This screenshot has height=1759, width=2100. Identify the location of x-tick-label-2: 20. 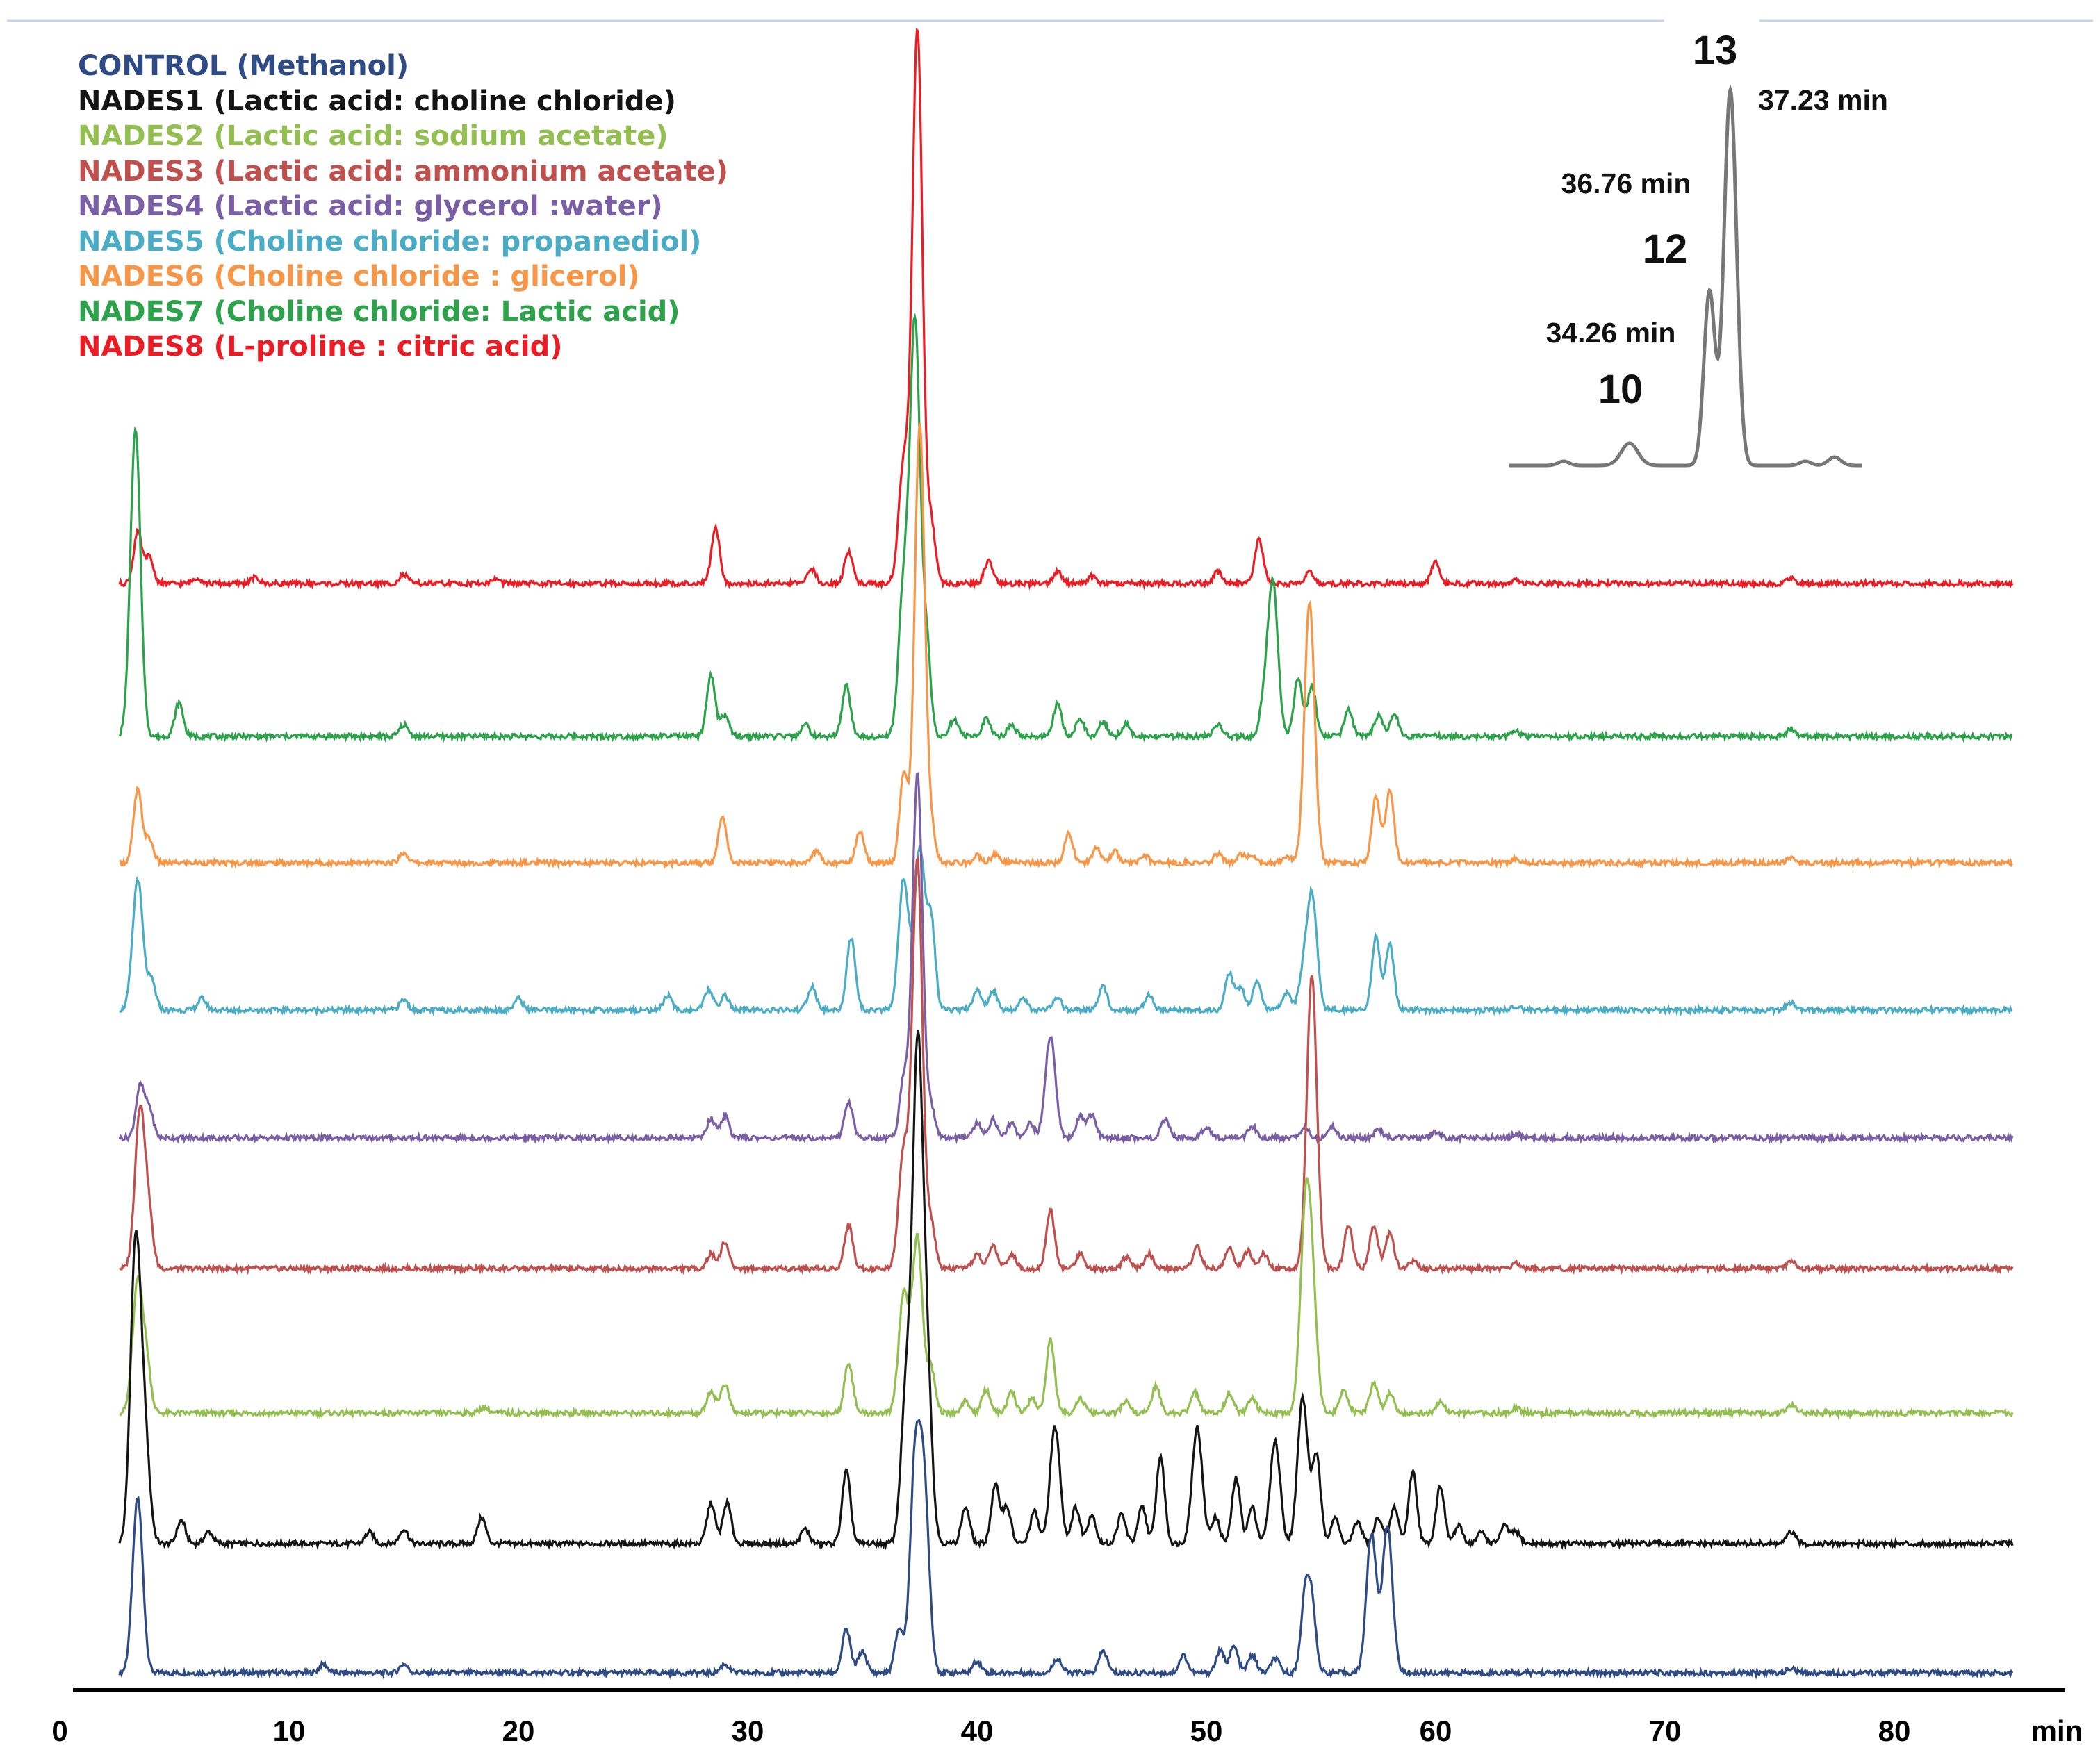
(519, 1731).